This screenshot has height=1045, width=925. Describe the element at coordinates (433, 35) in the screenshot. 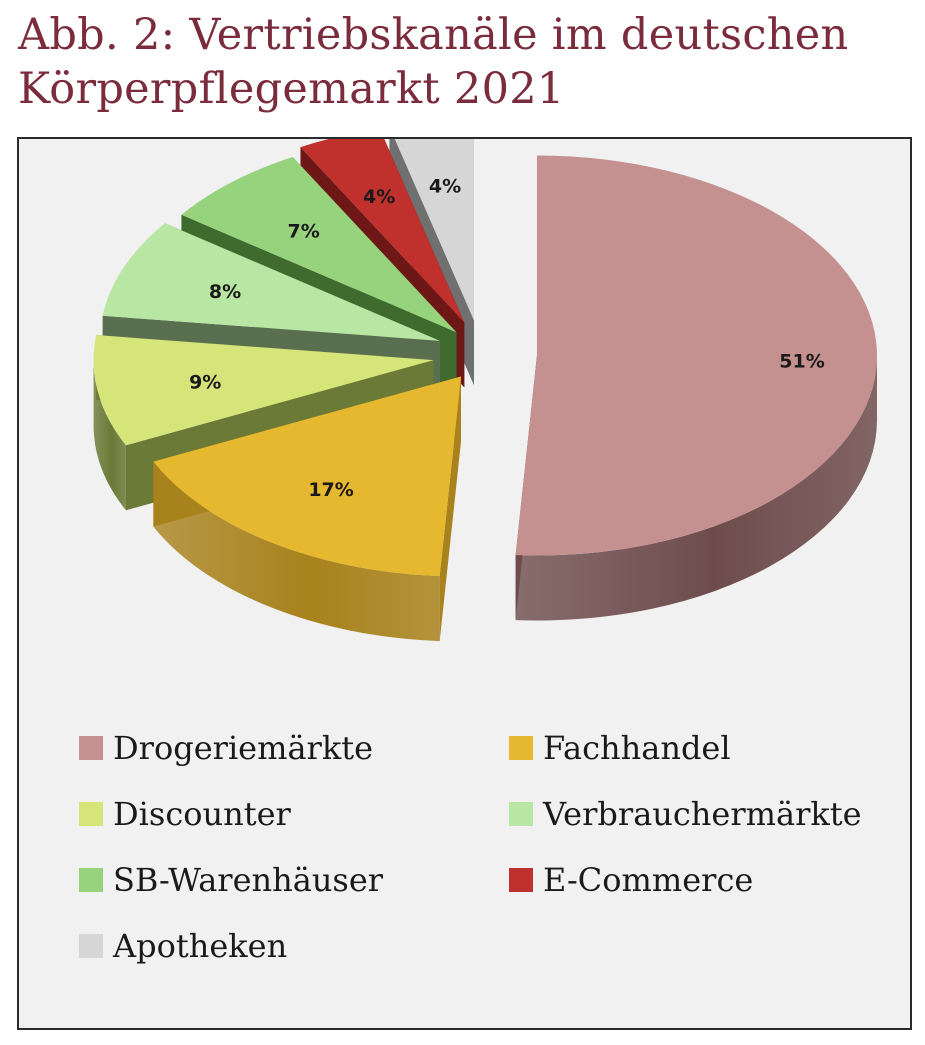

I see `chart-title-line-1: Abb. 2: Vertriebskanäle im deutschen` at that location.